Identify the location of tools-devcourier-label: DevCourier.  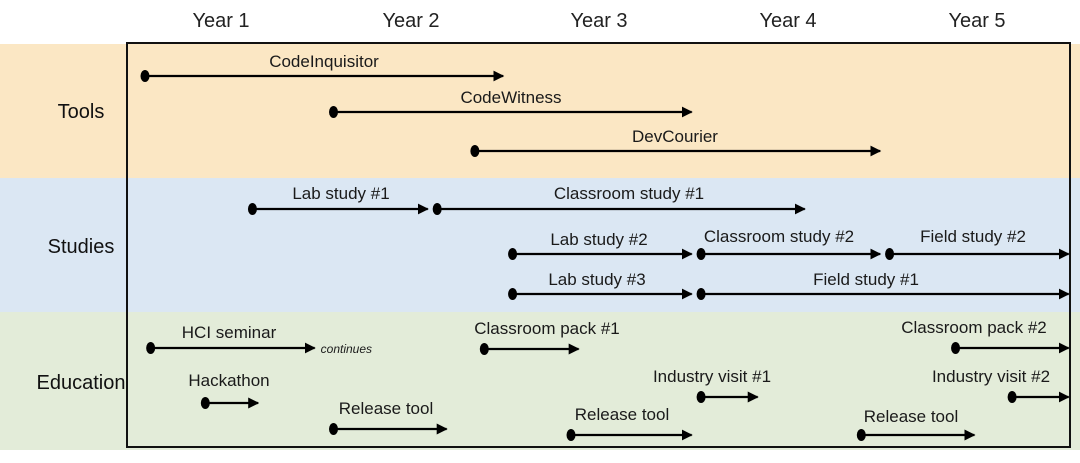
(675, 136).